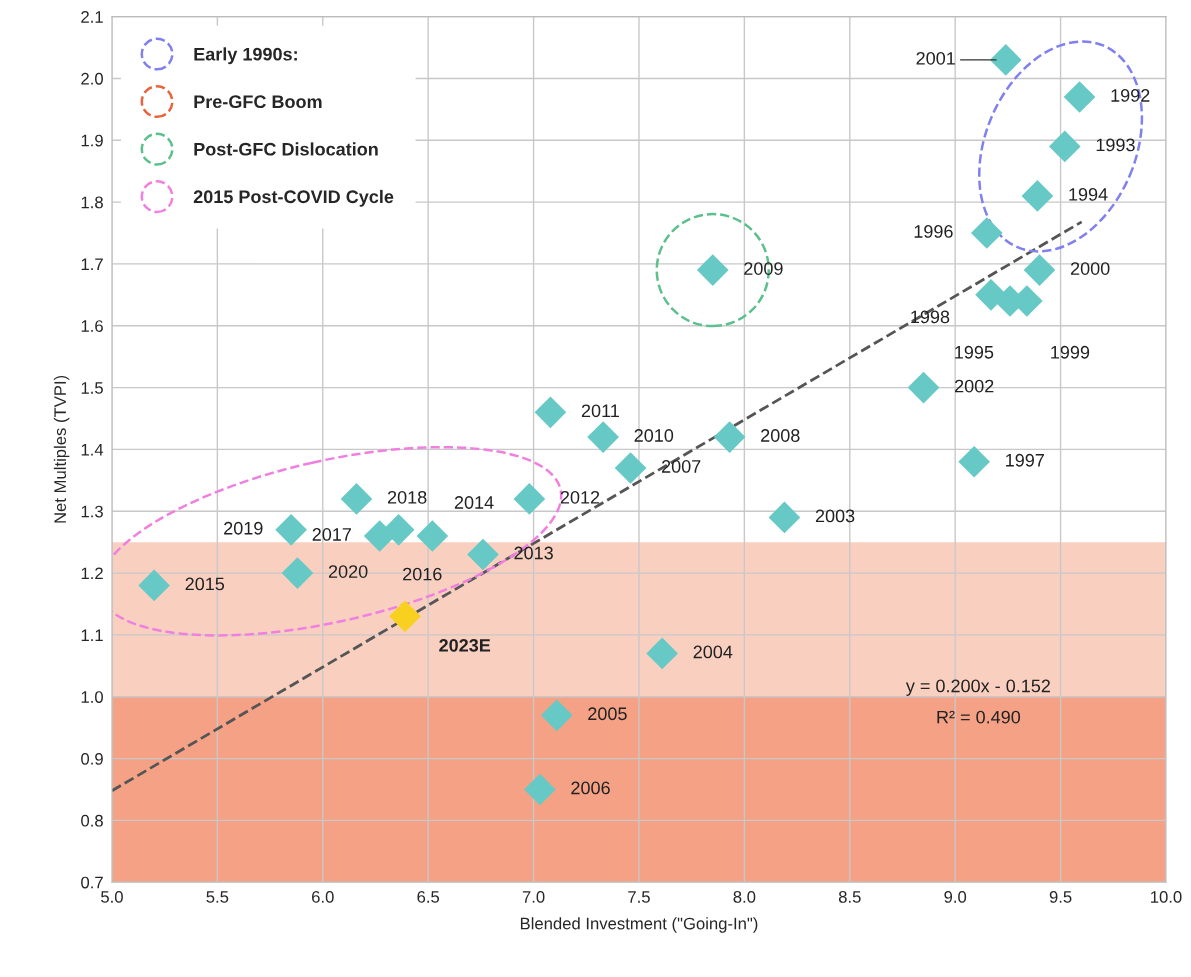 Image resolution: width=1191 pixels, height=977 pixels. What do you see at coordinates (428, 897) in the screenshot?
I see `x-tick-label: 6.5` at bounding box center [428, 897].